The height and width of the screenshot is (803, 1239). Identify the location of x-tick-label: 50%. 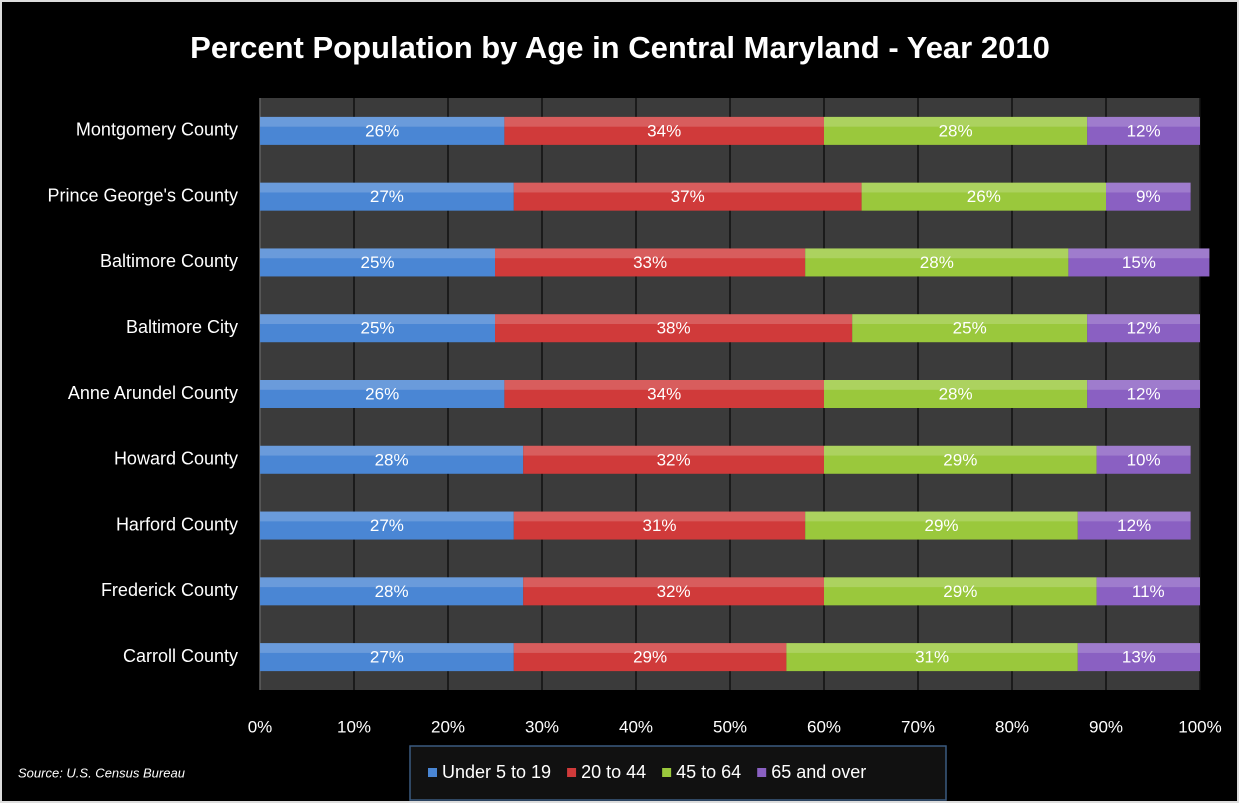
(730, 726).